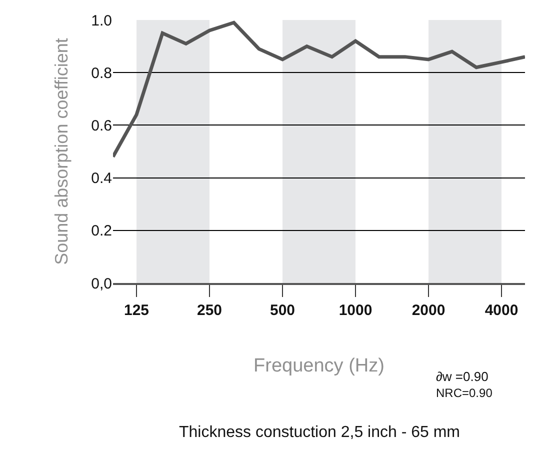 This screenshot has width=547, height=461. What do you see at coordinates (101, 179) in the screenshot?
I see `y-tick-label: 0.4` at bounding box center [101, 179].